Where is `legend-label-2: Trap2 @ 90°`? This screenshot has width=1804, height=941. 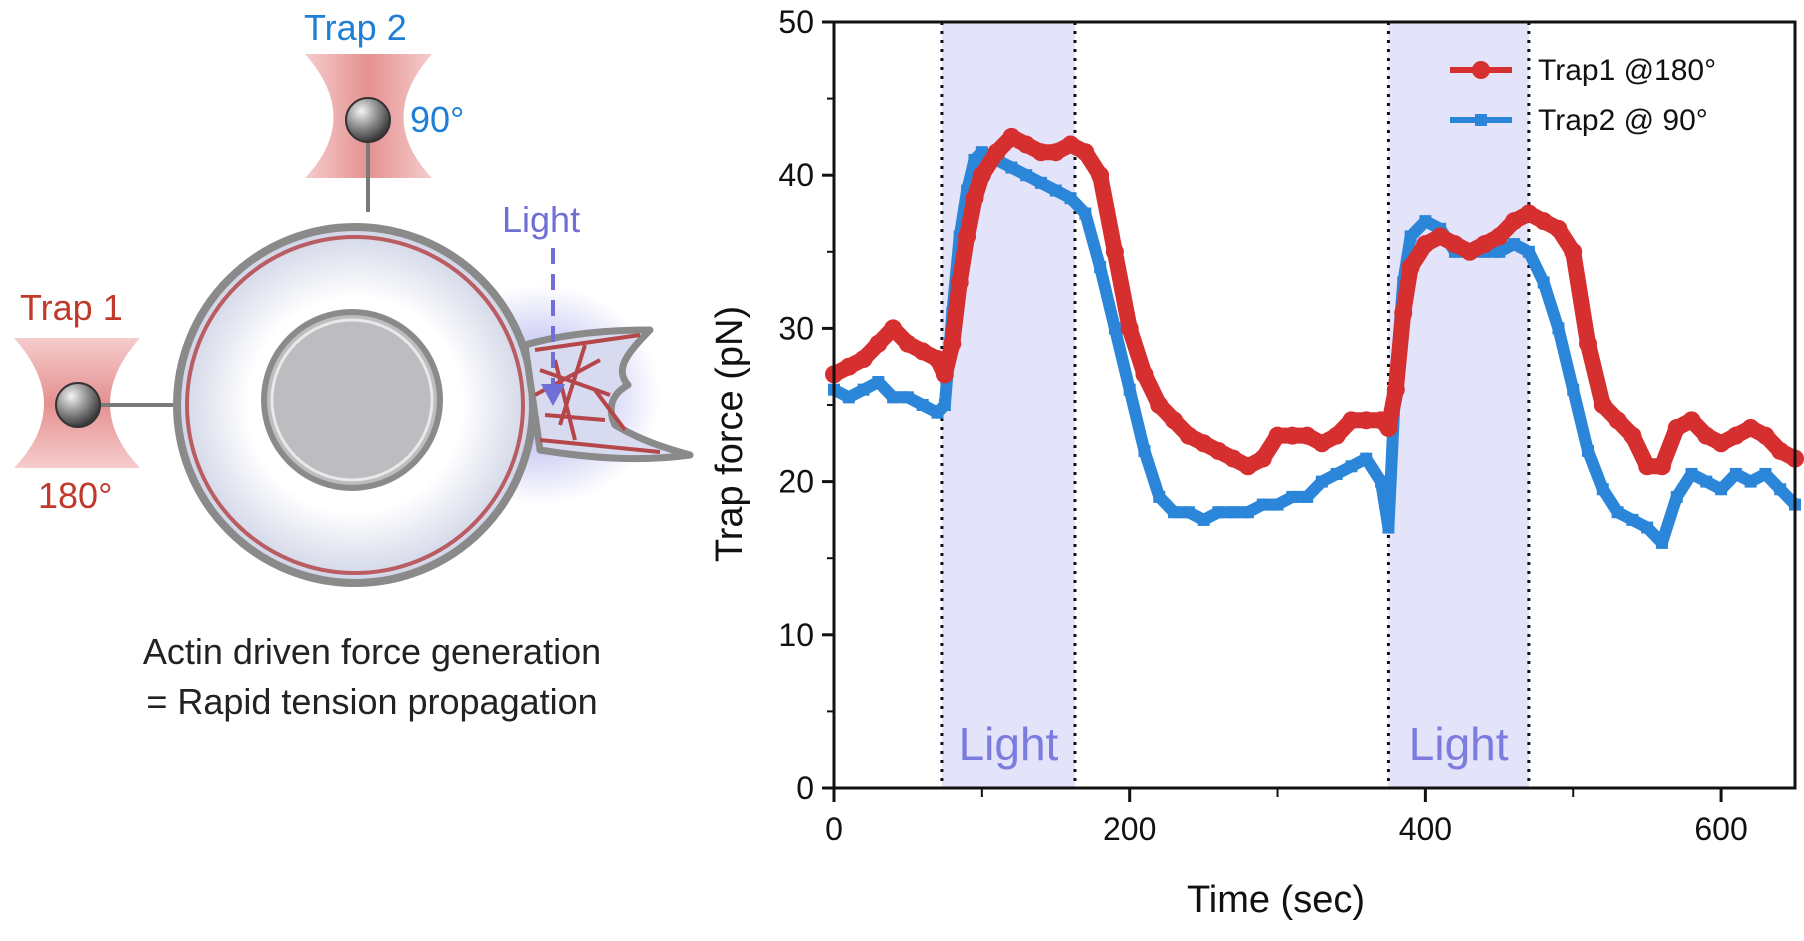 legend-label-2: Trap2 @ 90° is located at coordinates (1623, 120).